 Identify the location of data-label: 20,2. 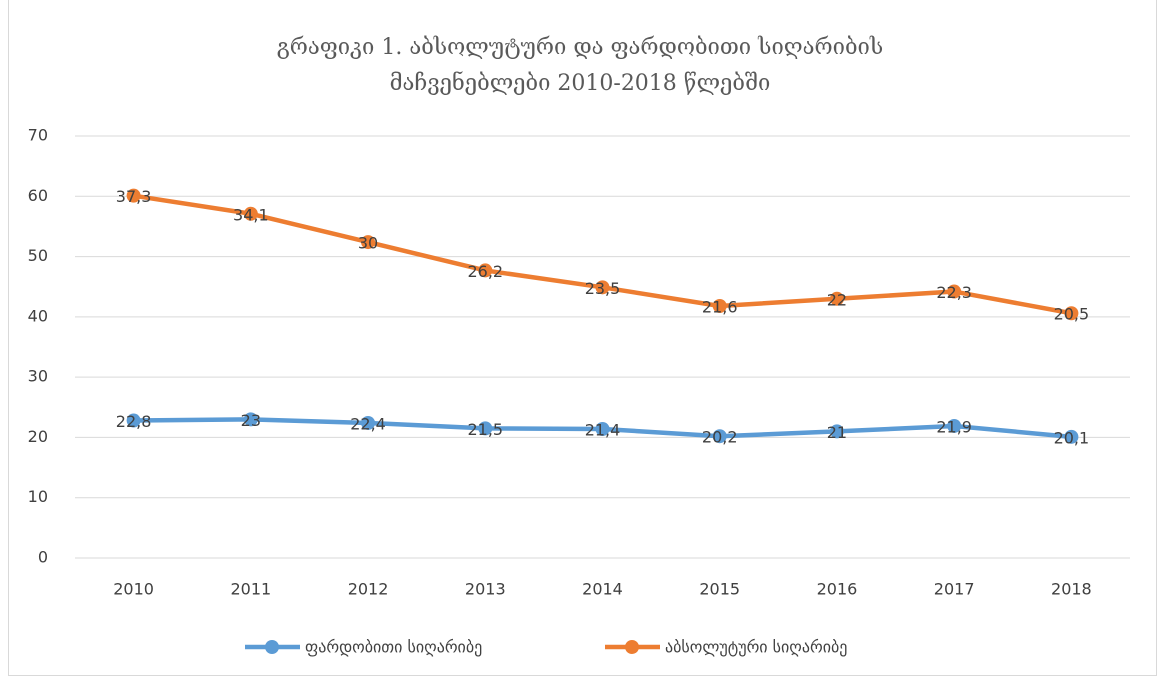
(720, 437).